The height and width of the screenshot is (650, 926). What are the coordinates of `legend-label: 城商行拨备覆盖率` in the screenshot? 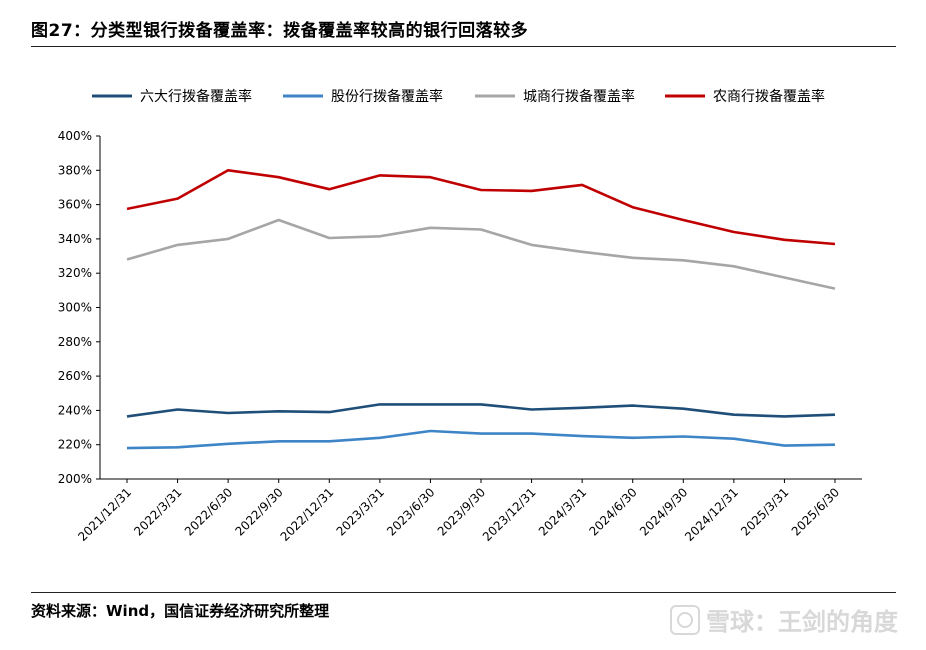 It's located at (579, 96).